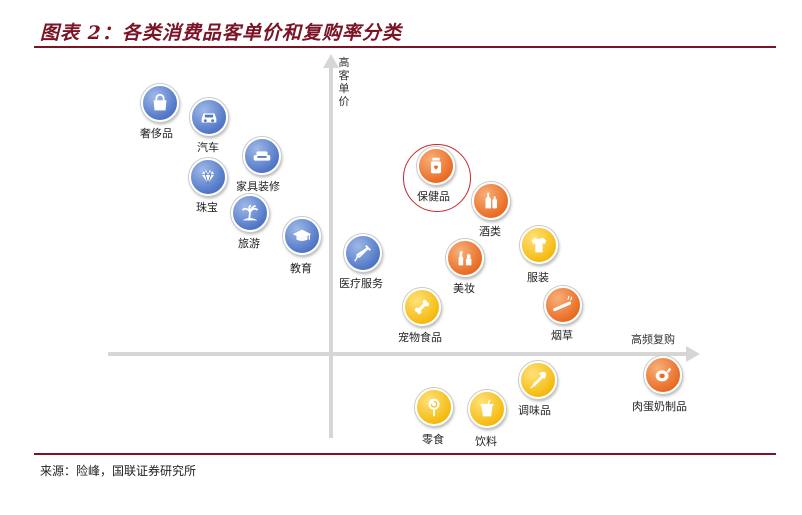 The width and height of the screenshot is (802, 515). Describe the element at coordinates (398, 354) in the screenshot. I see `x-axis` at that location.